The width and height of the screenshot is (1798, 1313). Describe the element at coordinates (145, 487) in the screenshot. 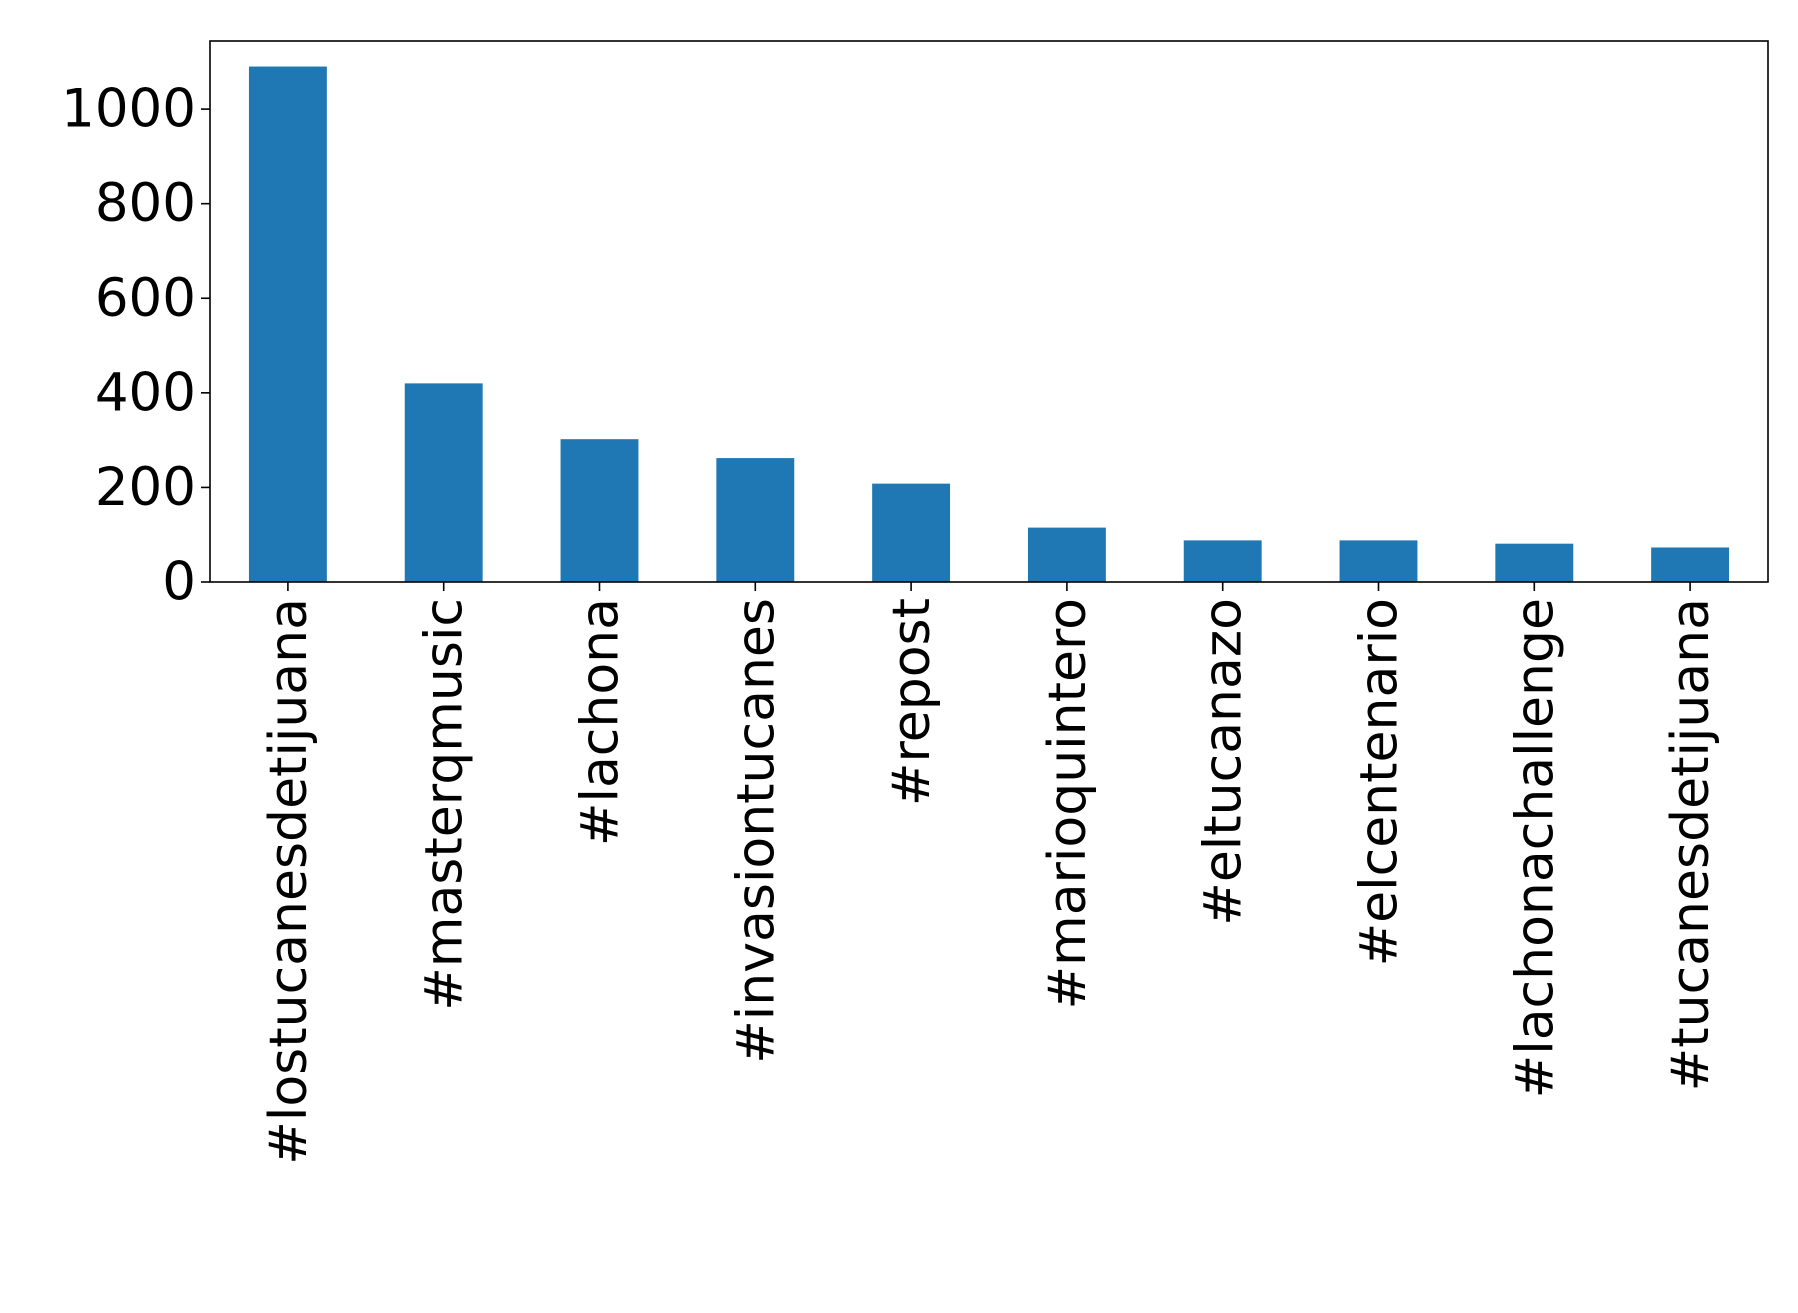

I see `y-tick-label: 200` at that location.